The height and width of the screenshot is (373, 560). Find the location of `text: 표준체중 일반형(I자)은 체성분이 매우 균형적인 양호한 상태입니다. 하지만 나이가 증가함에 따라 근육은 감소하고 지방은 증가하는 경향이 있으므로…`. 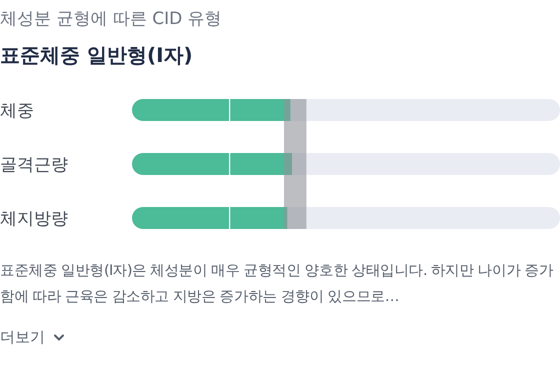

text: 표준체중 일반형(I자)은 체성분이 매우 균형적인 양호한 상태입니다. 하지만 나이가 증가함에 따라 근육은 감소하고 지방은 증가하는 경향이 있으므로… is located at coordinates (277, 284).